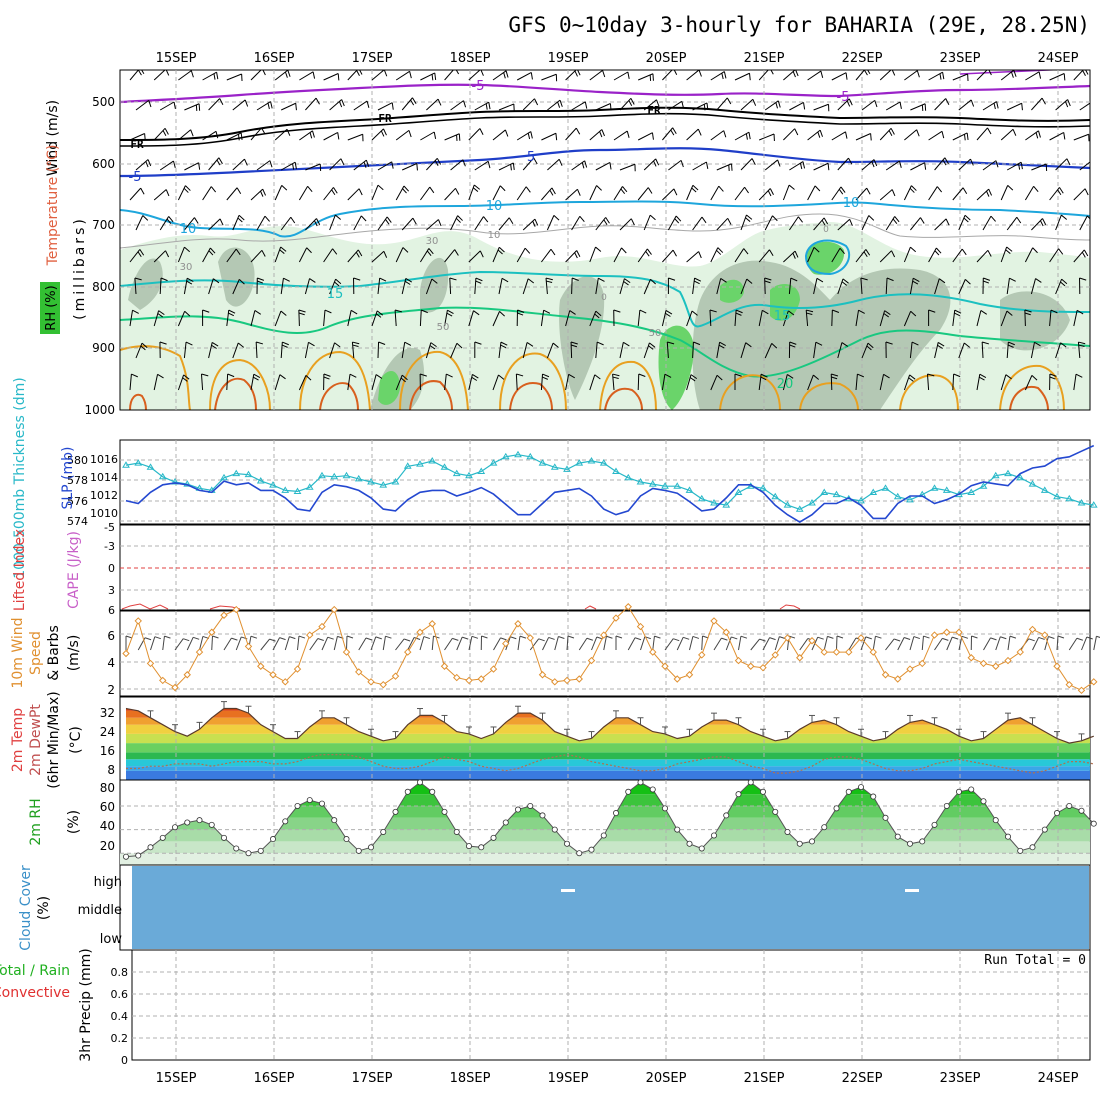 Image resolution: width=1100 pixels, height=1100 pixels. I want to click on cloud-level-high: high, so click(108, 882).